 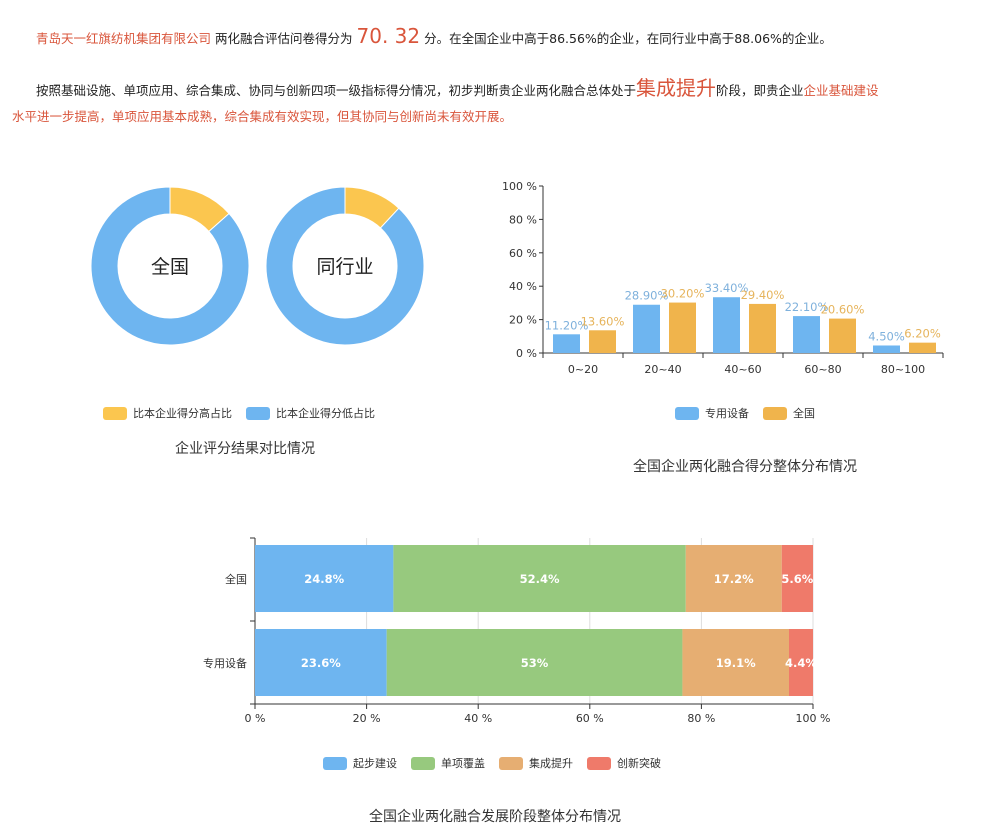 I want to click on legend-label: 起步建设, so click(x=375, y=763).